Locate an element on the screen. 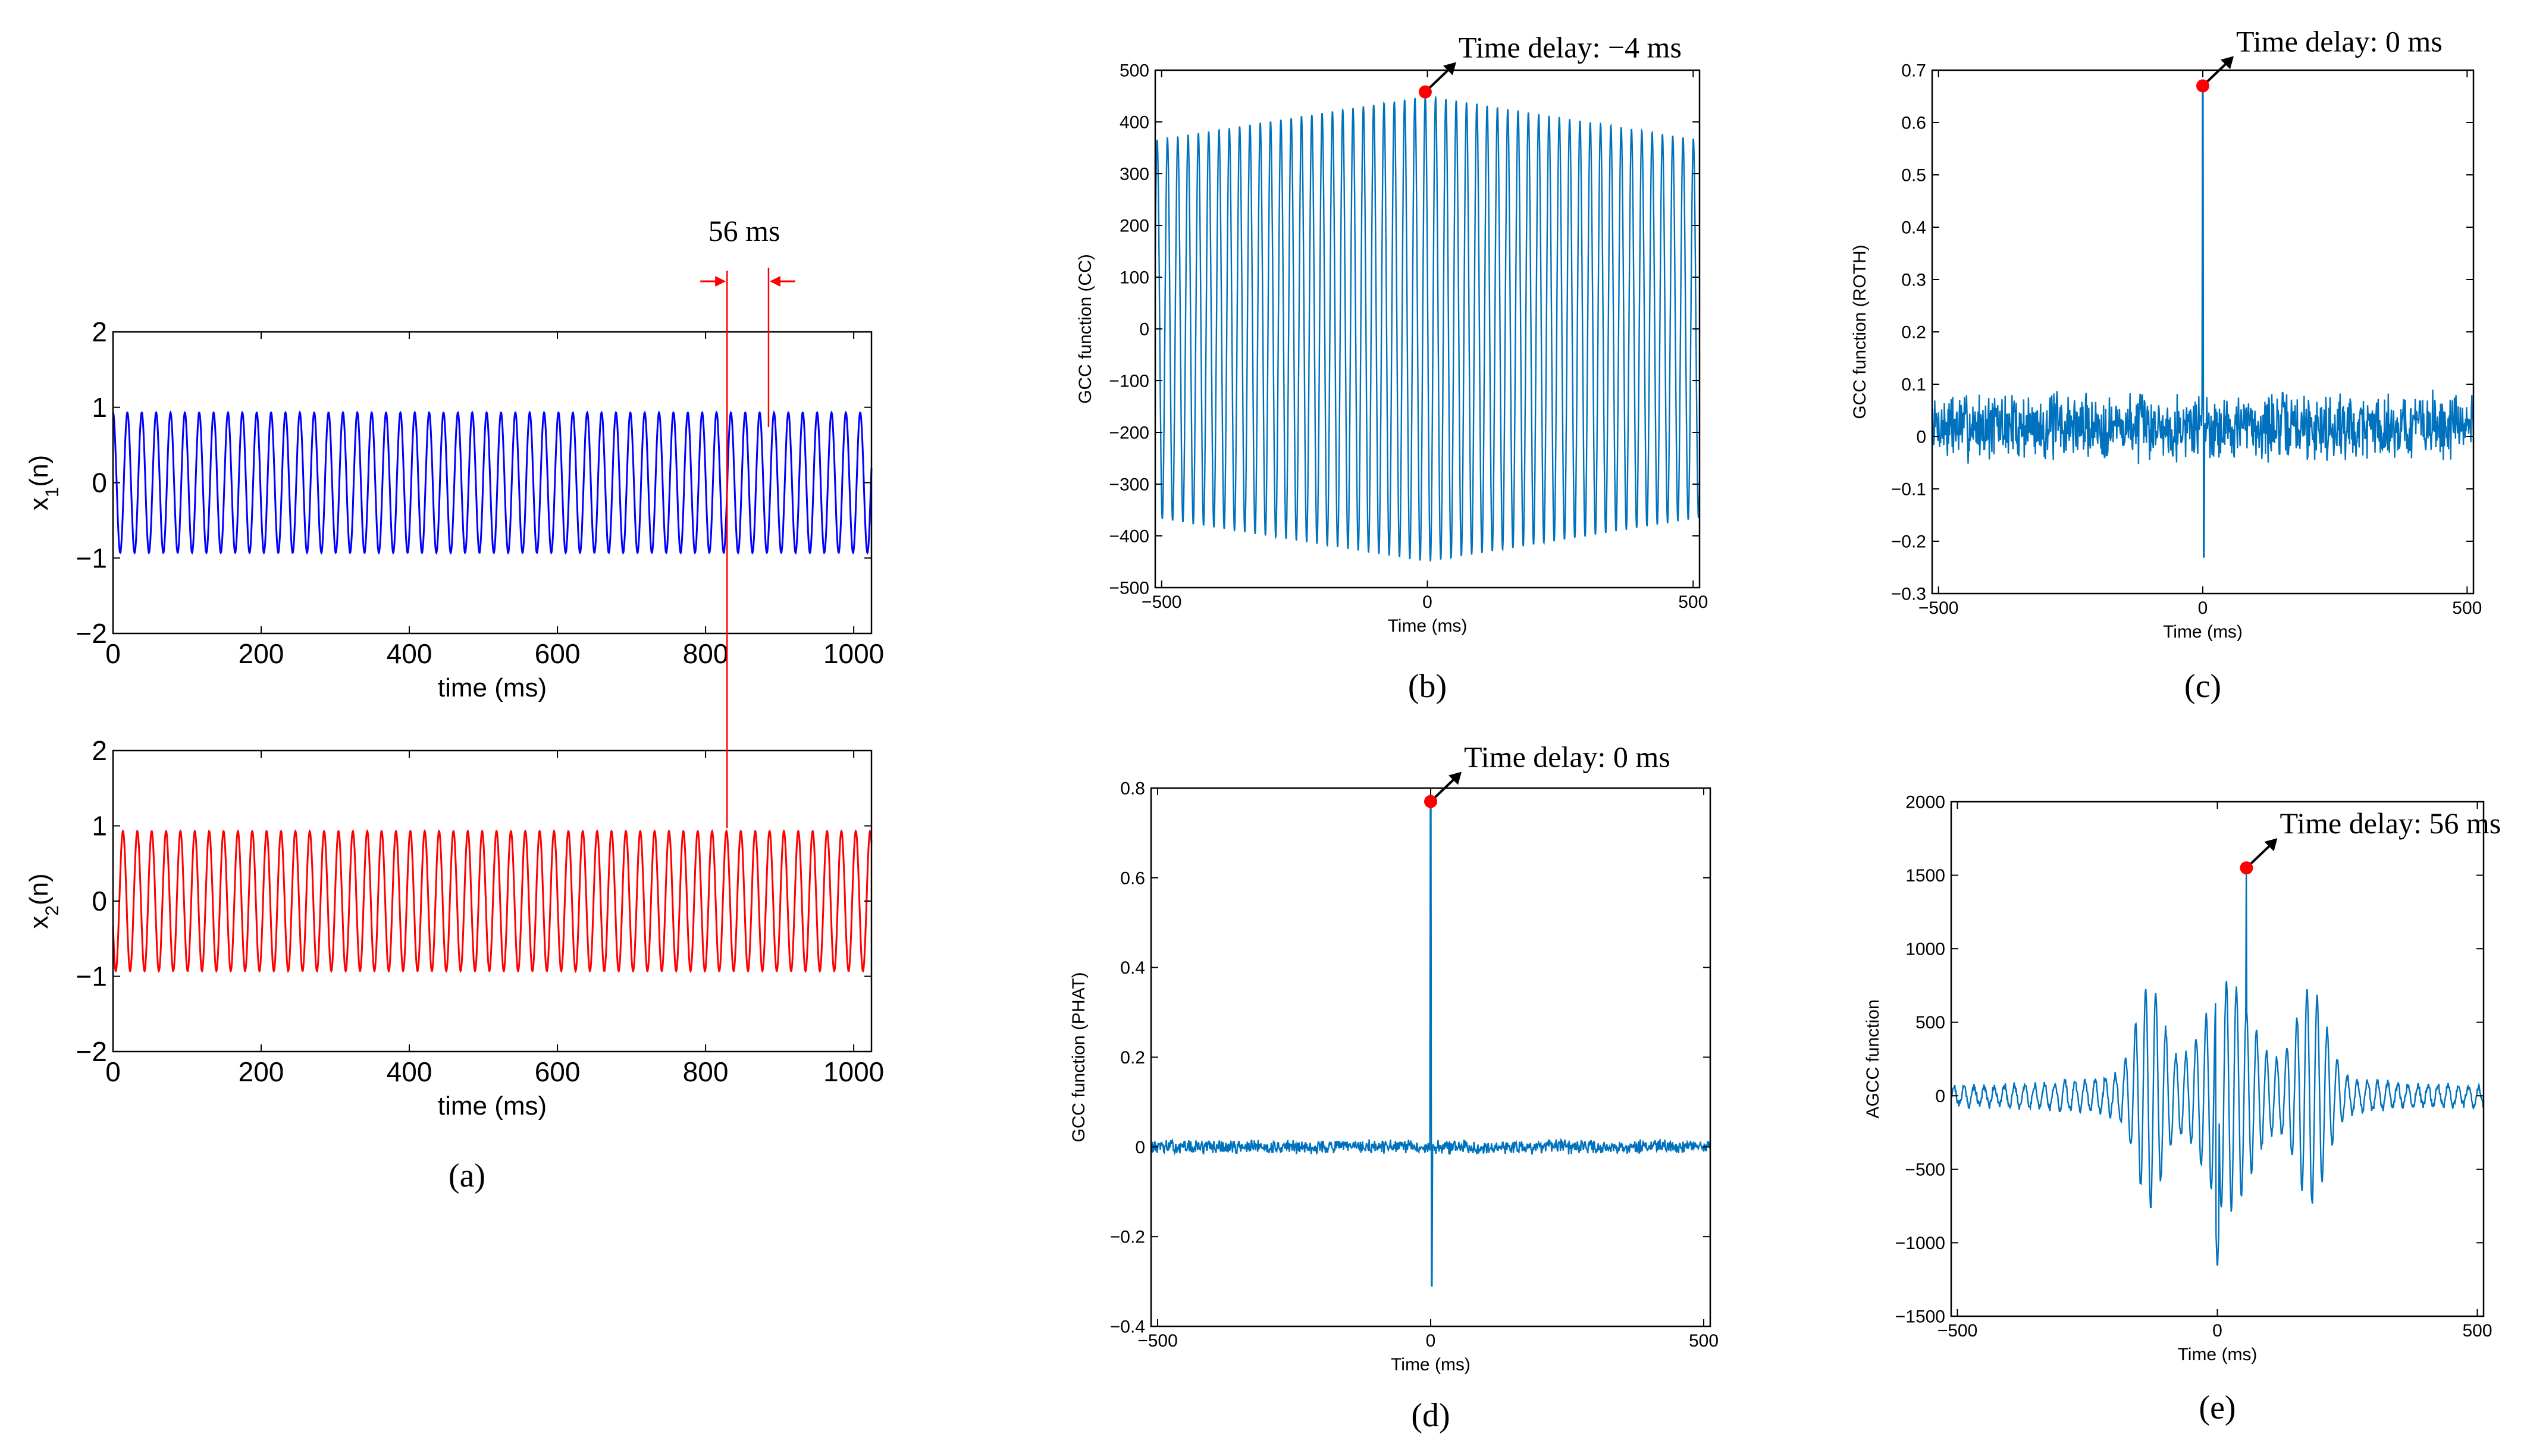  x-tick-label-c: 0 is located at coordinates (2203, 608).